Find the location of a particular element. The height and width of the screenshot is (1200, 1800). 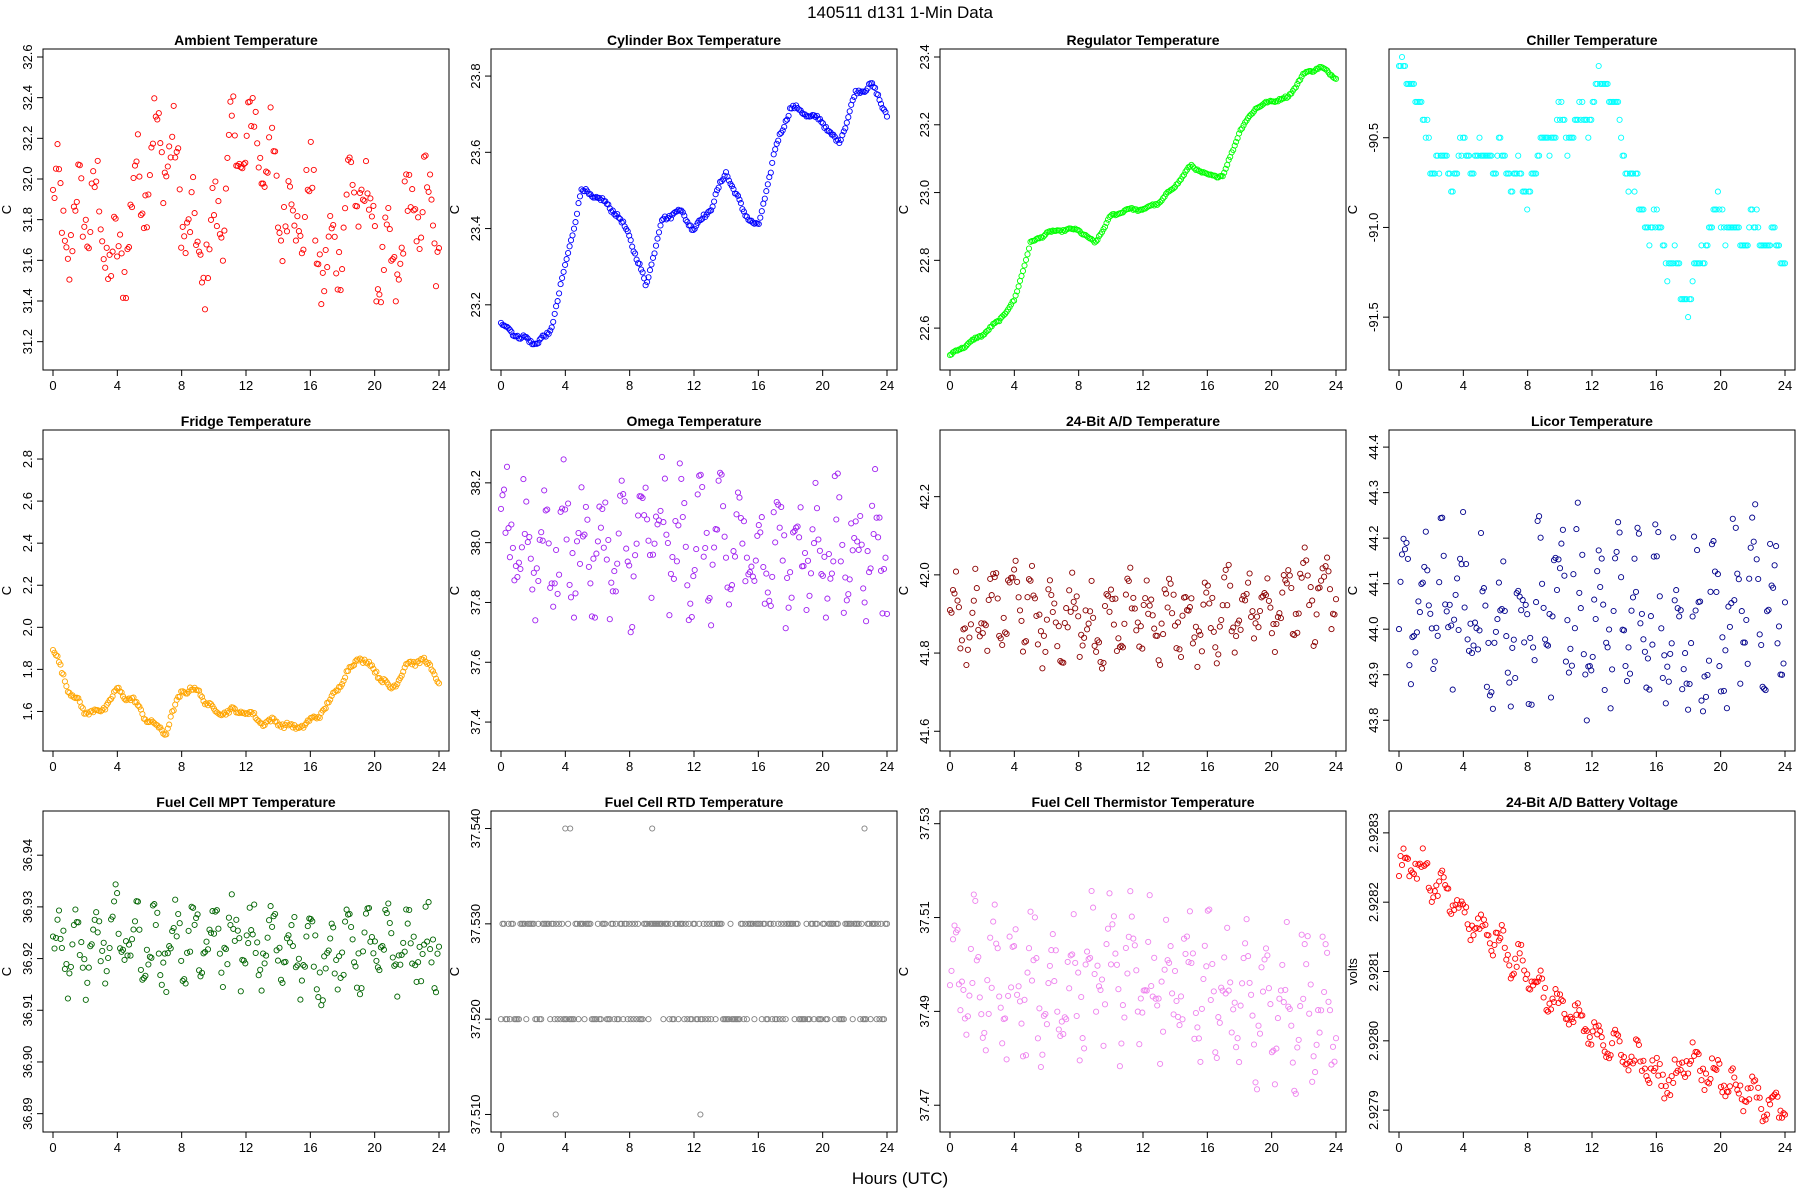

plot-frame is located at coordinates (1143, 971).